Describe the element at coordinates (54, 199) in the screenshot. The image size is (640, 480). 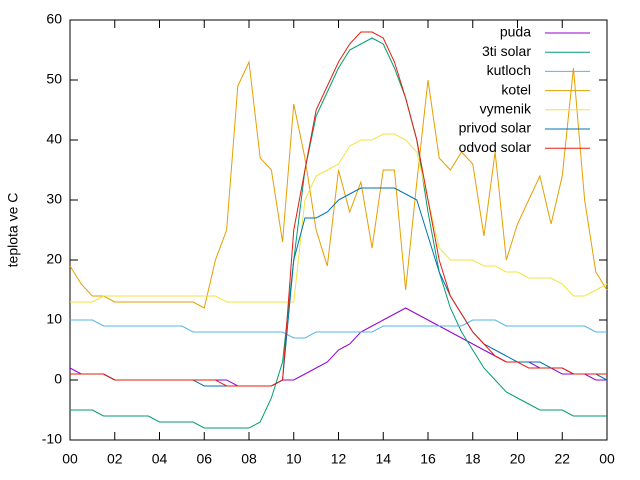
I see `y-tick-label: 30` at that location.